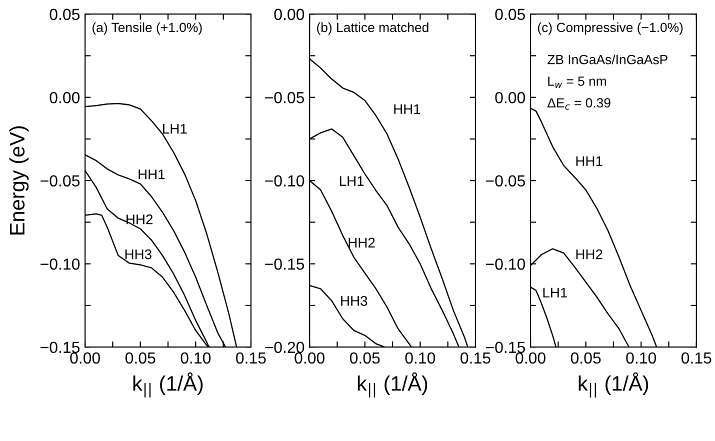  I want to click on y-tick-label: −0.20, so click(284, 348).